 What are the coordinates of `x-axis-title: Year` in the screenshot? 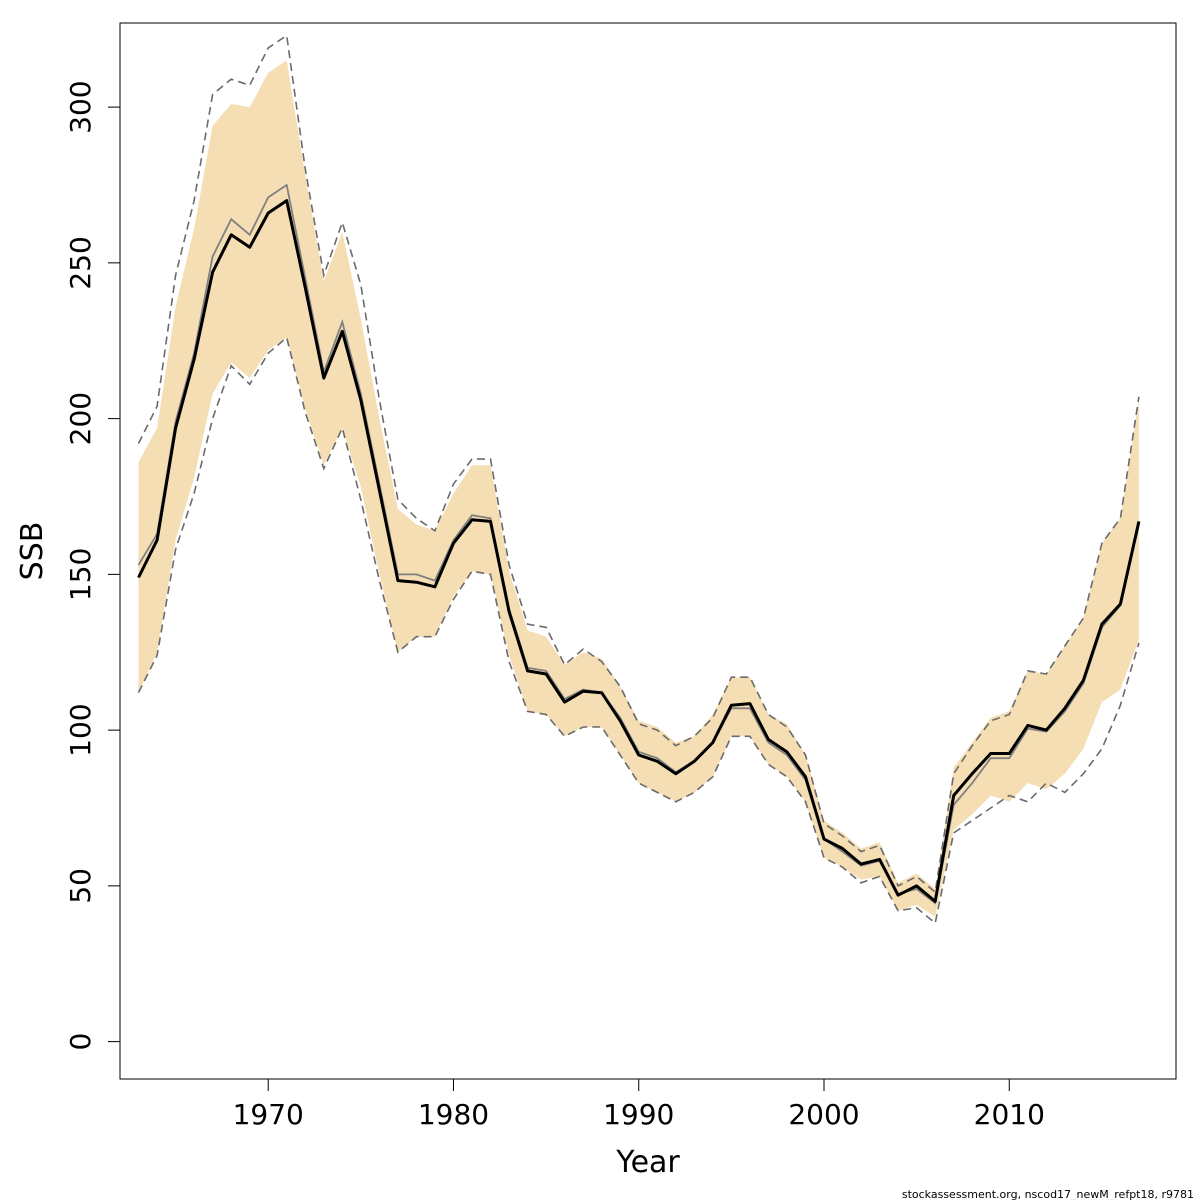 It's located at (647, 1162).